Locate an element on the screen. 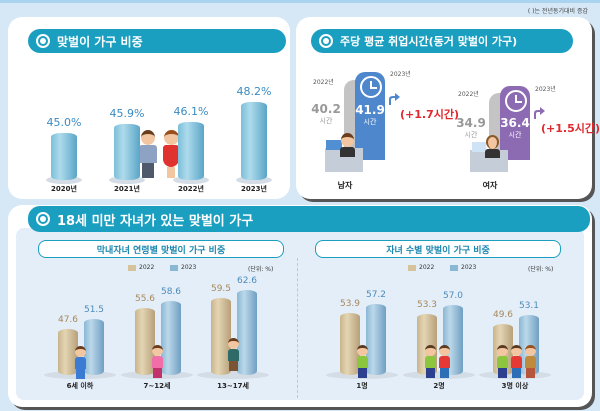 Image resolution: width=600 pixels, height=411 pixels. x-tick-label: 2020년 is located at coordinates (64, 189).